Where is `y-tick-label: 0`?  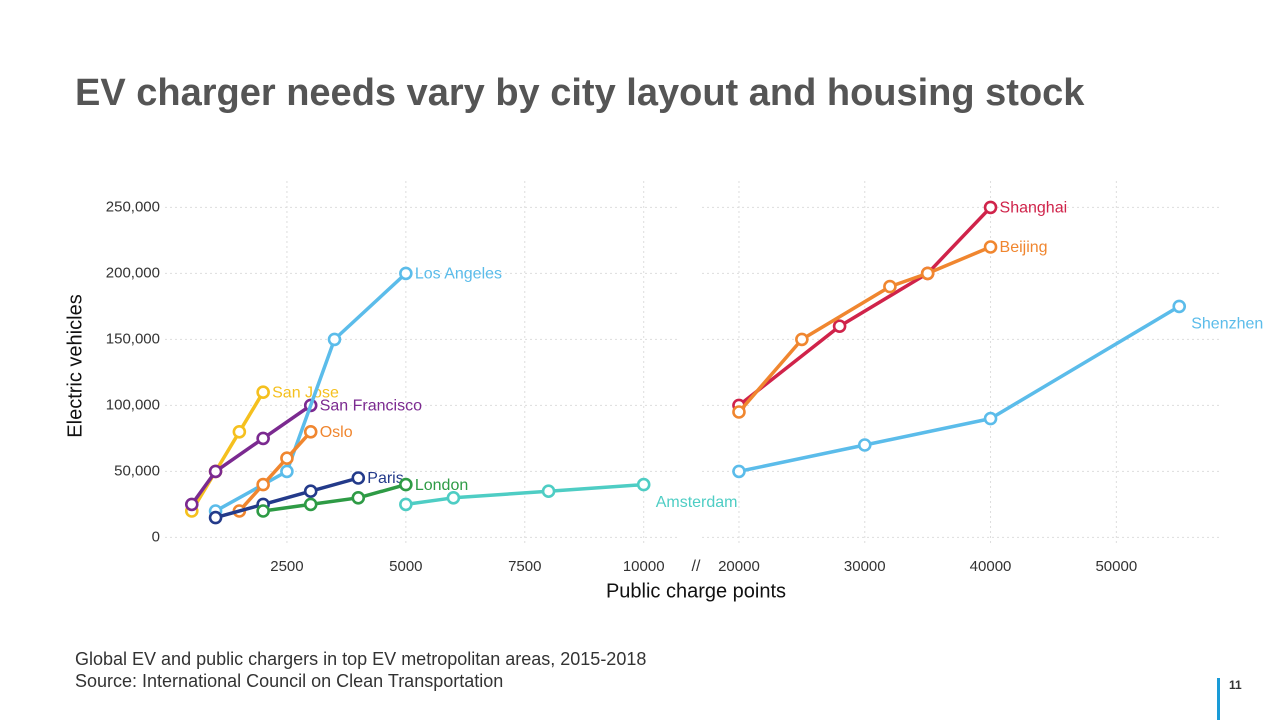 y-tick-label: 0 is located at coordinates (156, 536).